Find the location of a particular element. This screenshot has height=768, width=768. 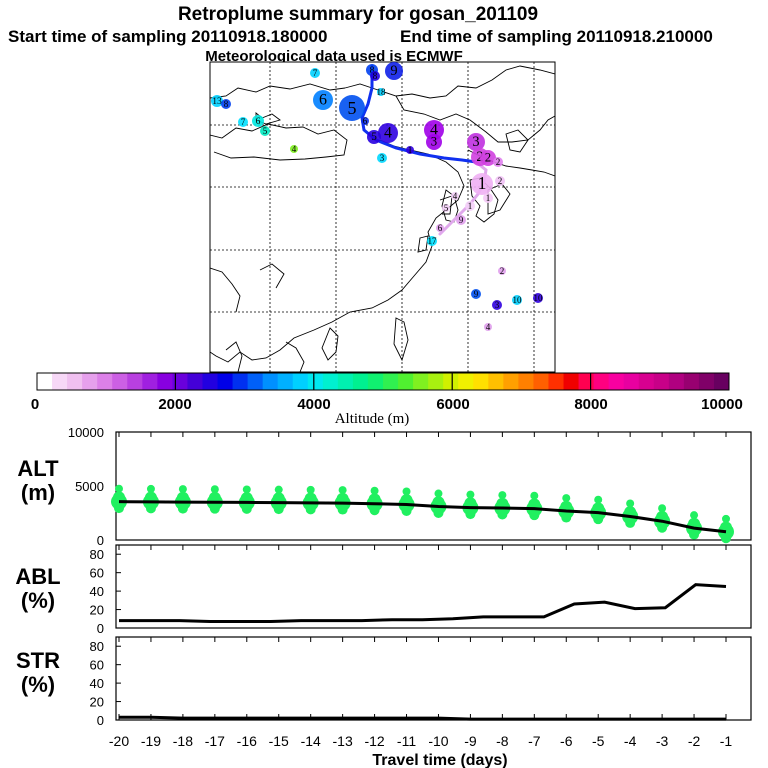

y-tick-label: 5000 is located at coordinates (89, 486).